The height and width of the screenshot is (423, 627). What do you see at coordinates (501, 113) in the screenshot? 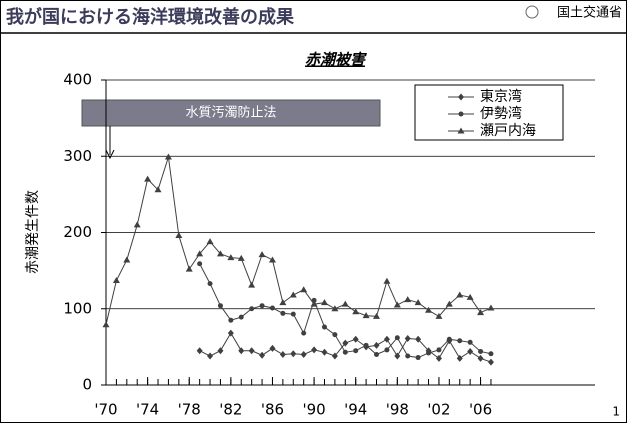
I see `legend-label: 伊勢湾` at bounding box center [501, 113].